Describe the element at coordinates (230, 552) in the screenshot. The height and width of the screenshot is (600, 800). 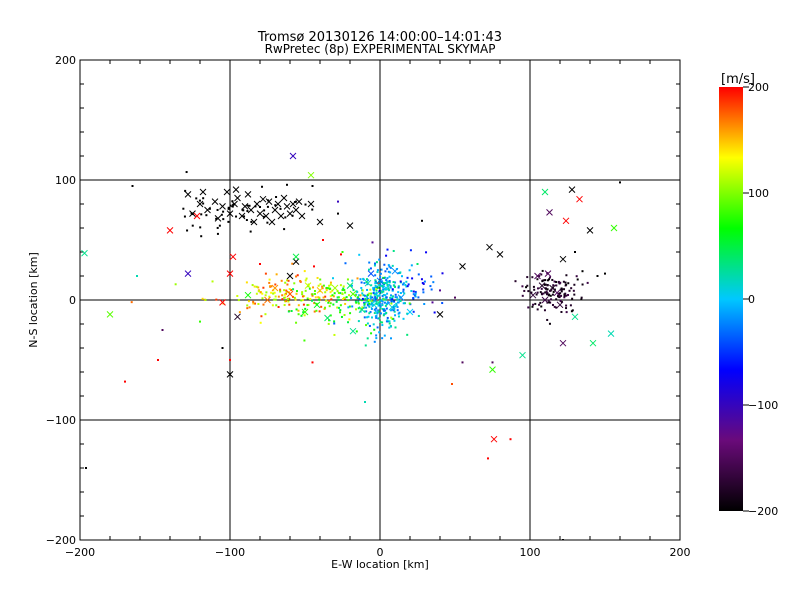
I see `x-tick-label: −100` at that location.